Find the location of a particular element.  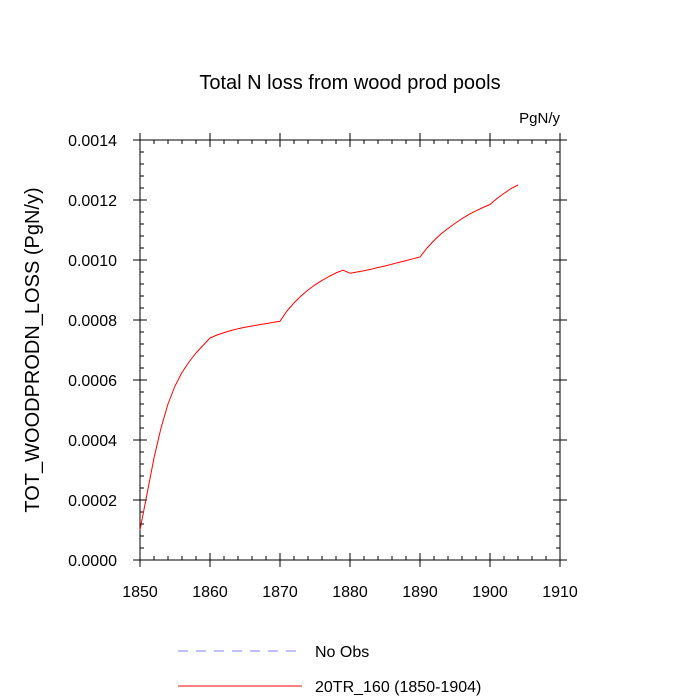

y-axis-label: TOT_WOODPRODN_LOSS (PgN/y) is located at coordinates (33, 349).